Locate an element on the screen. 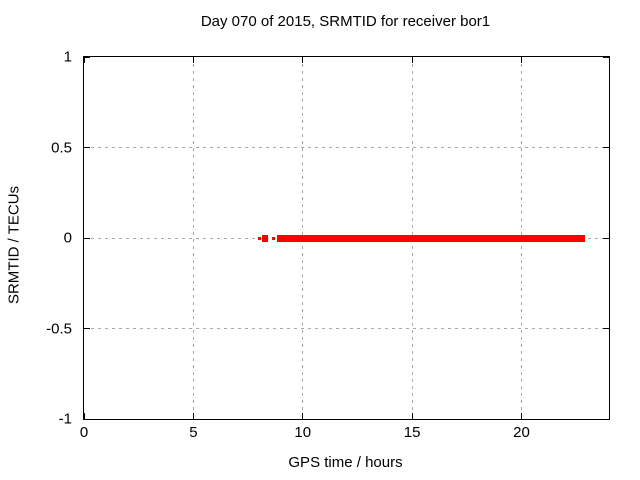  y-tick-label: 0.5 is located at coordinates (61, 147).